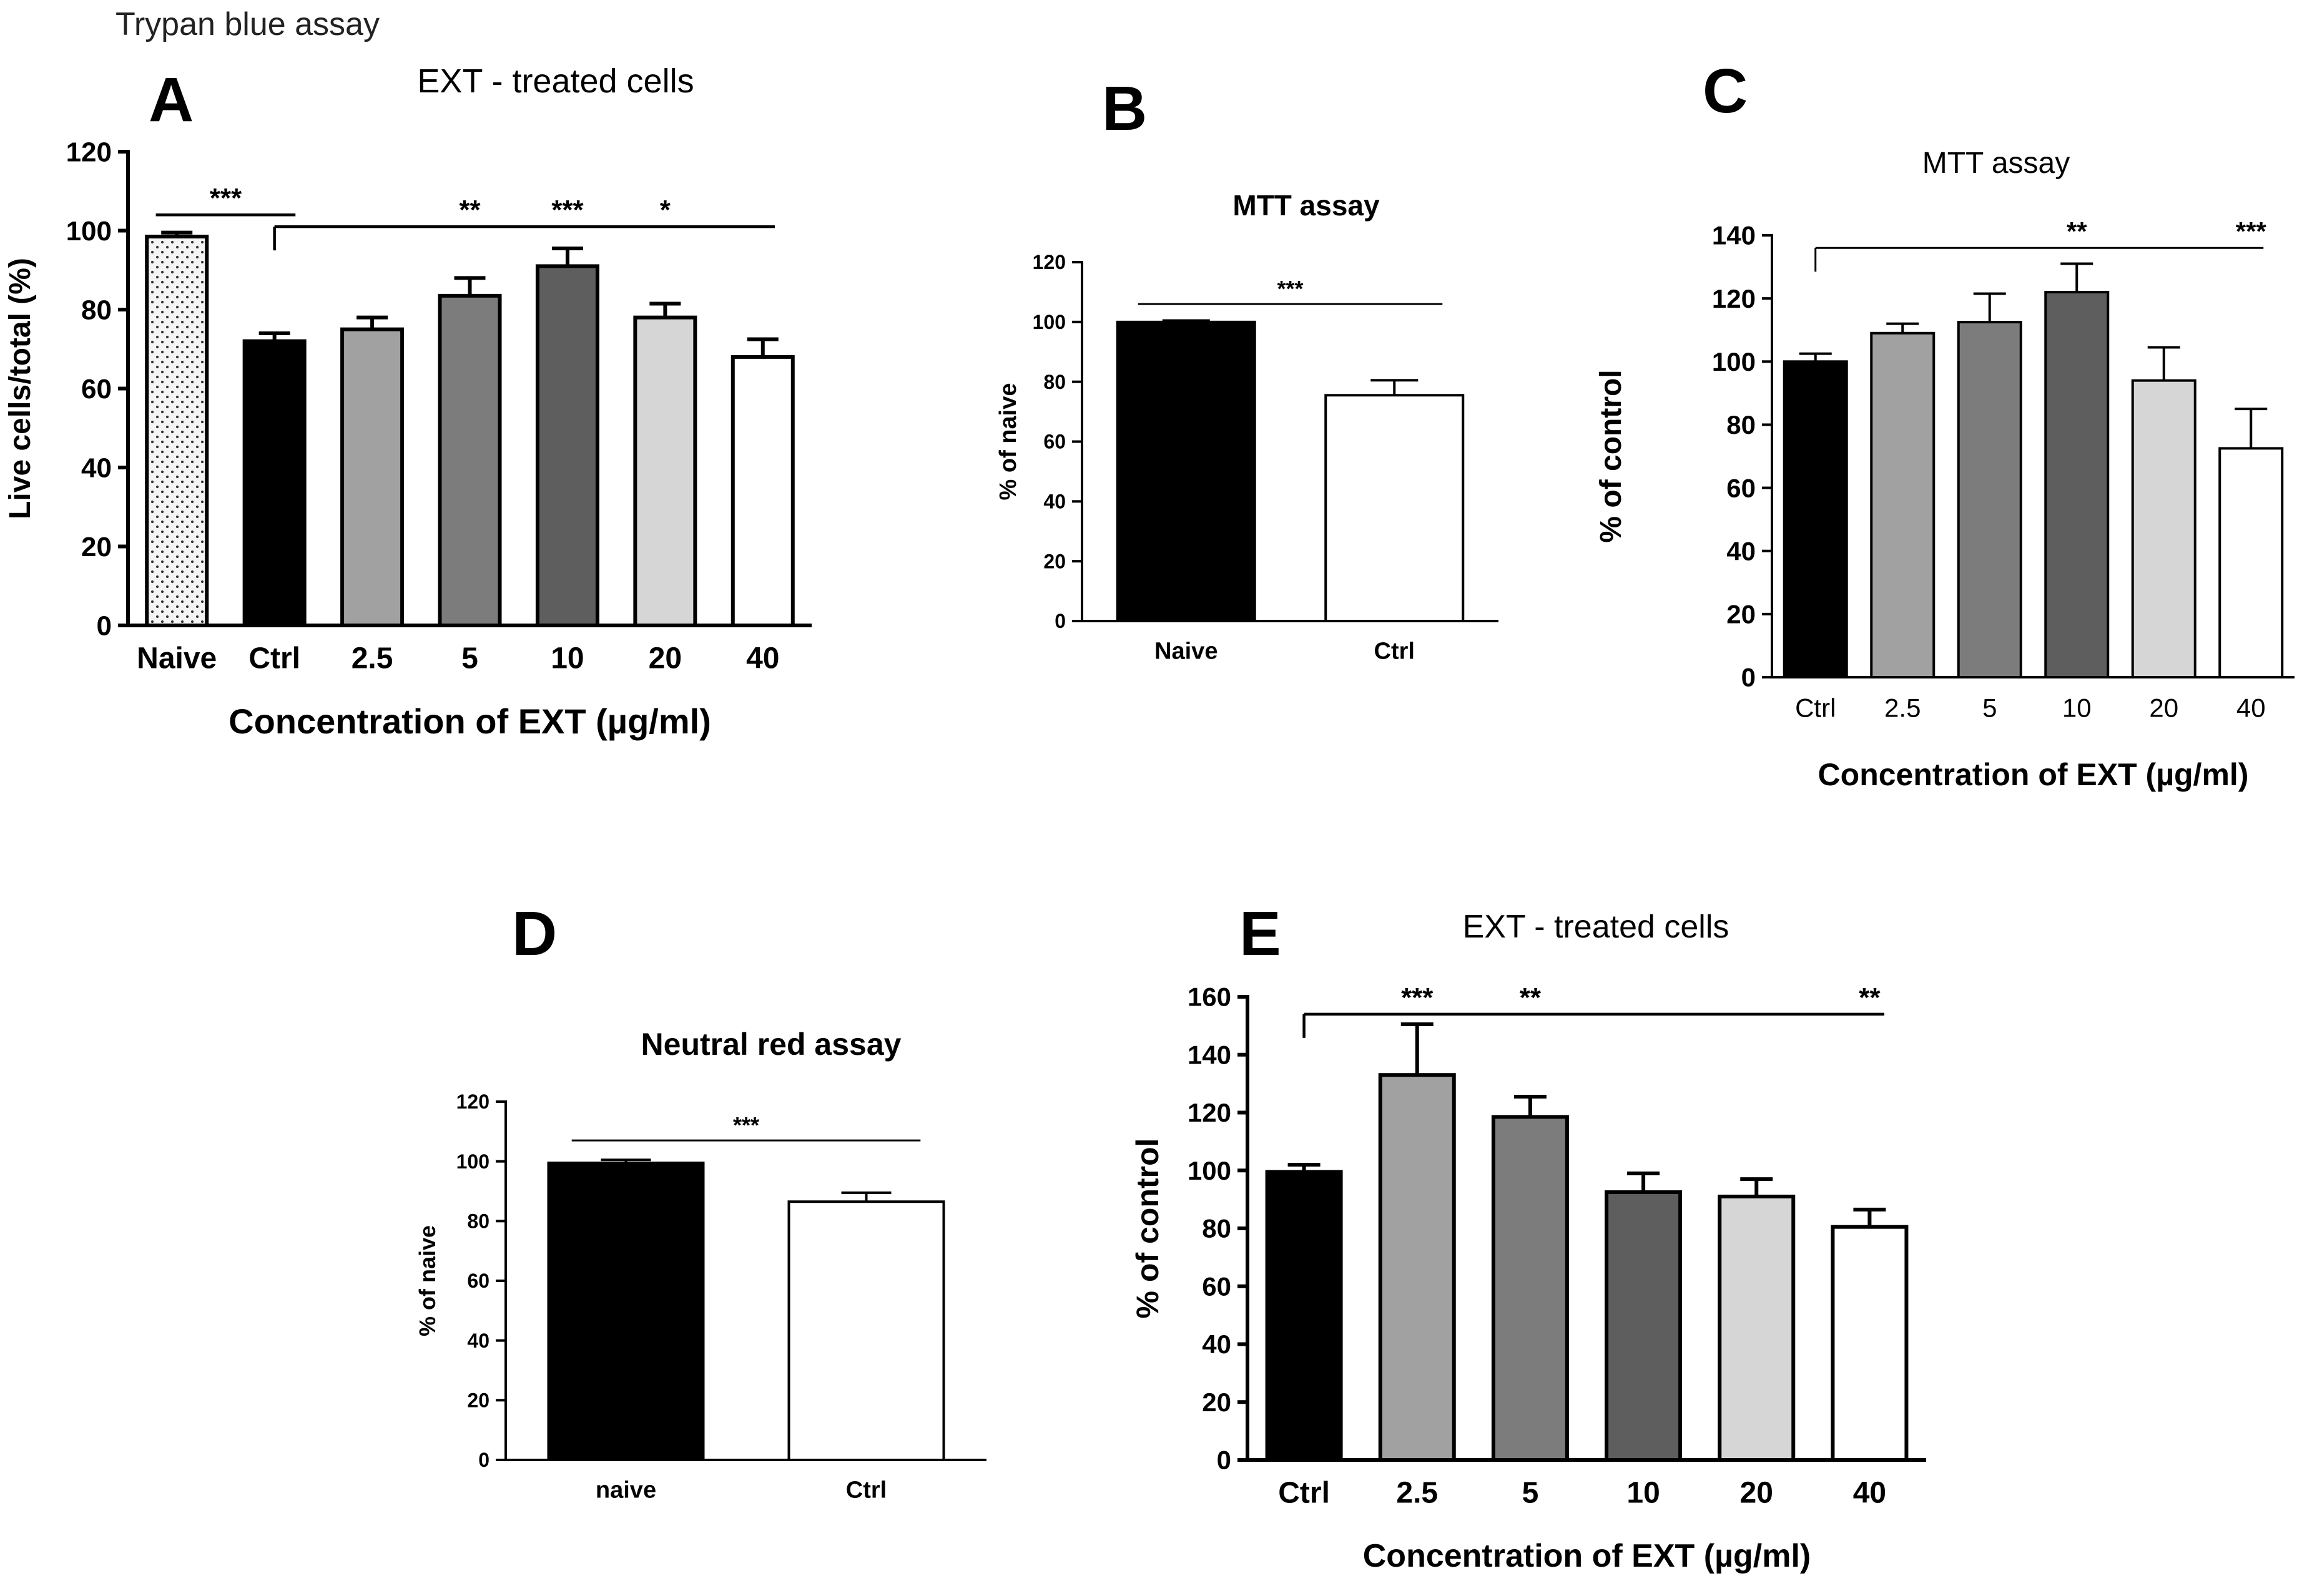 This screenshot has width=2312, height=1596. What do you see at coordinates (1124, 109) in the screenshot?
I see `panel-letter: B` at bounding box center [1124, 109].